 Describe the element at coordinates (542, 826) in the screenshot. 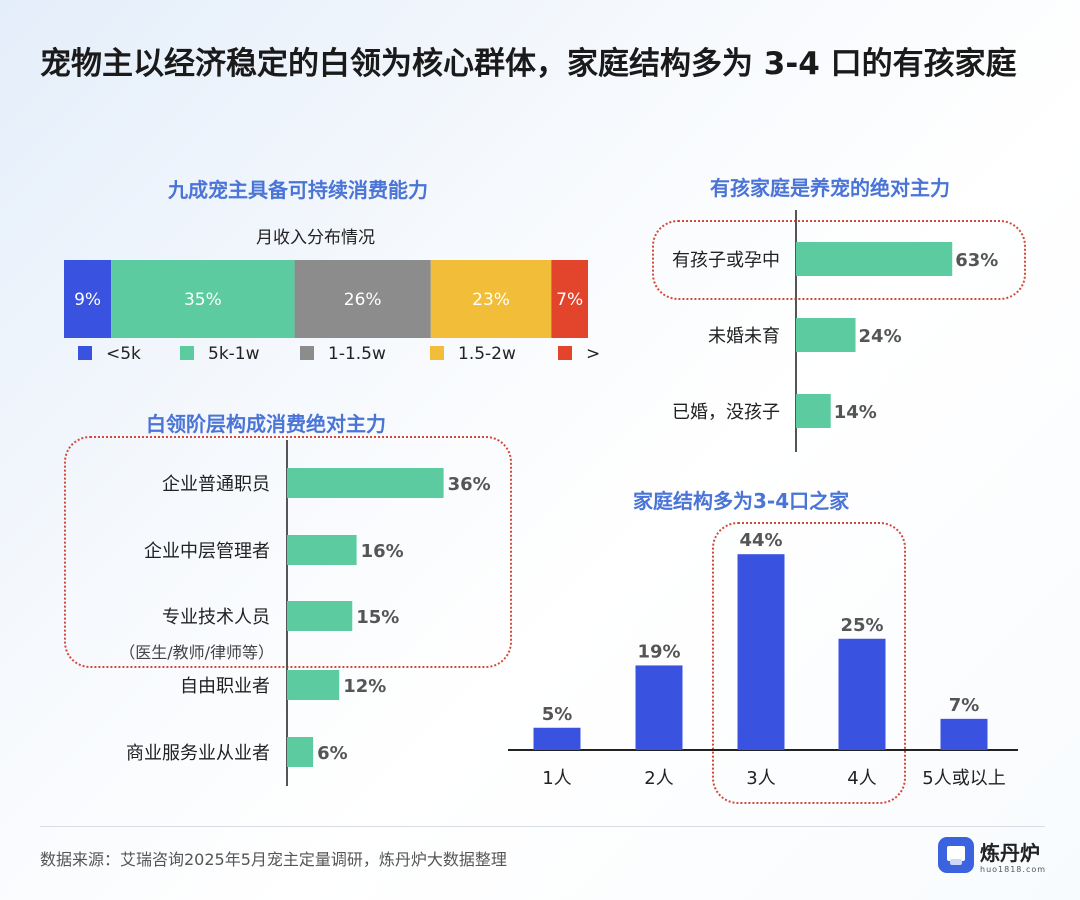

I see `footer-divider` at that location.